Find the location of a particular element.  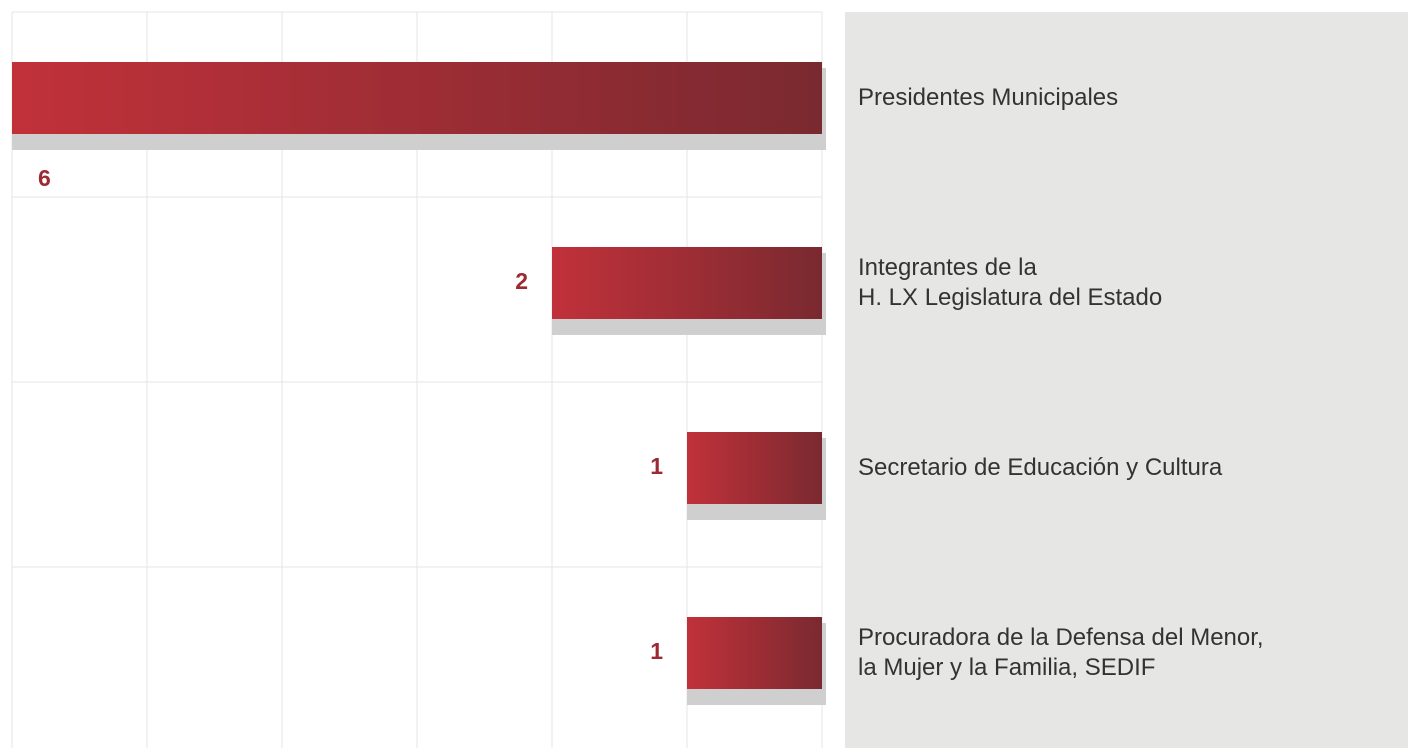

category-label: Presidentes Municipales is located at coordinates (988, 97).